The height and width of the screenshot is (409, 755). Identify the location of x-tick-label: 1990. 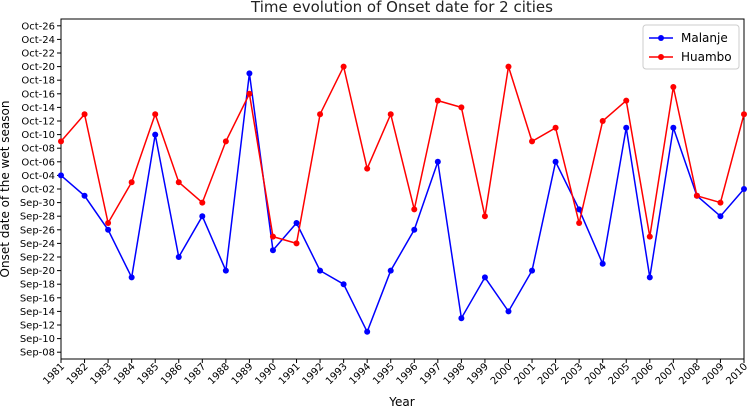
(266, 374).